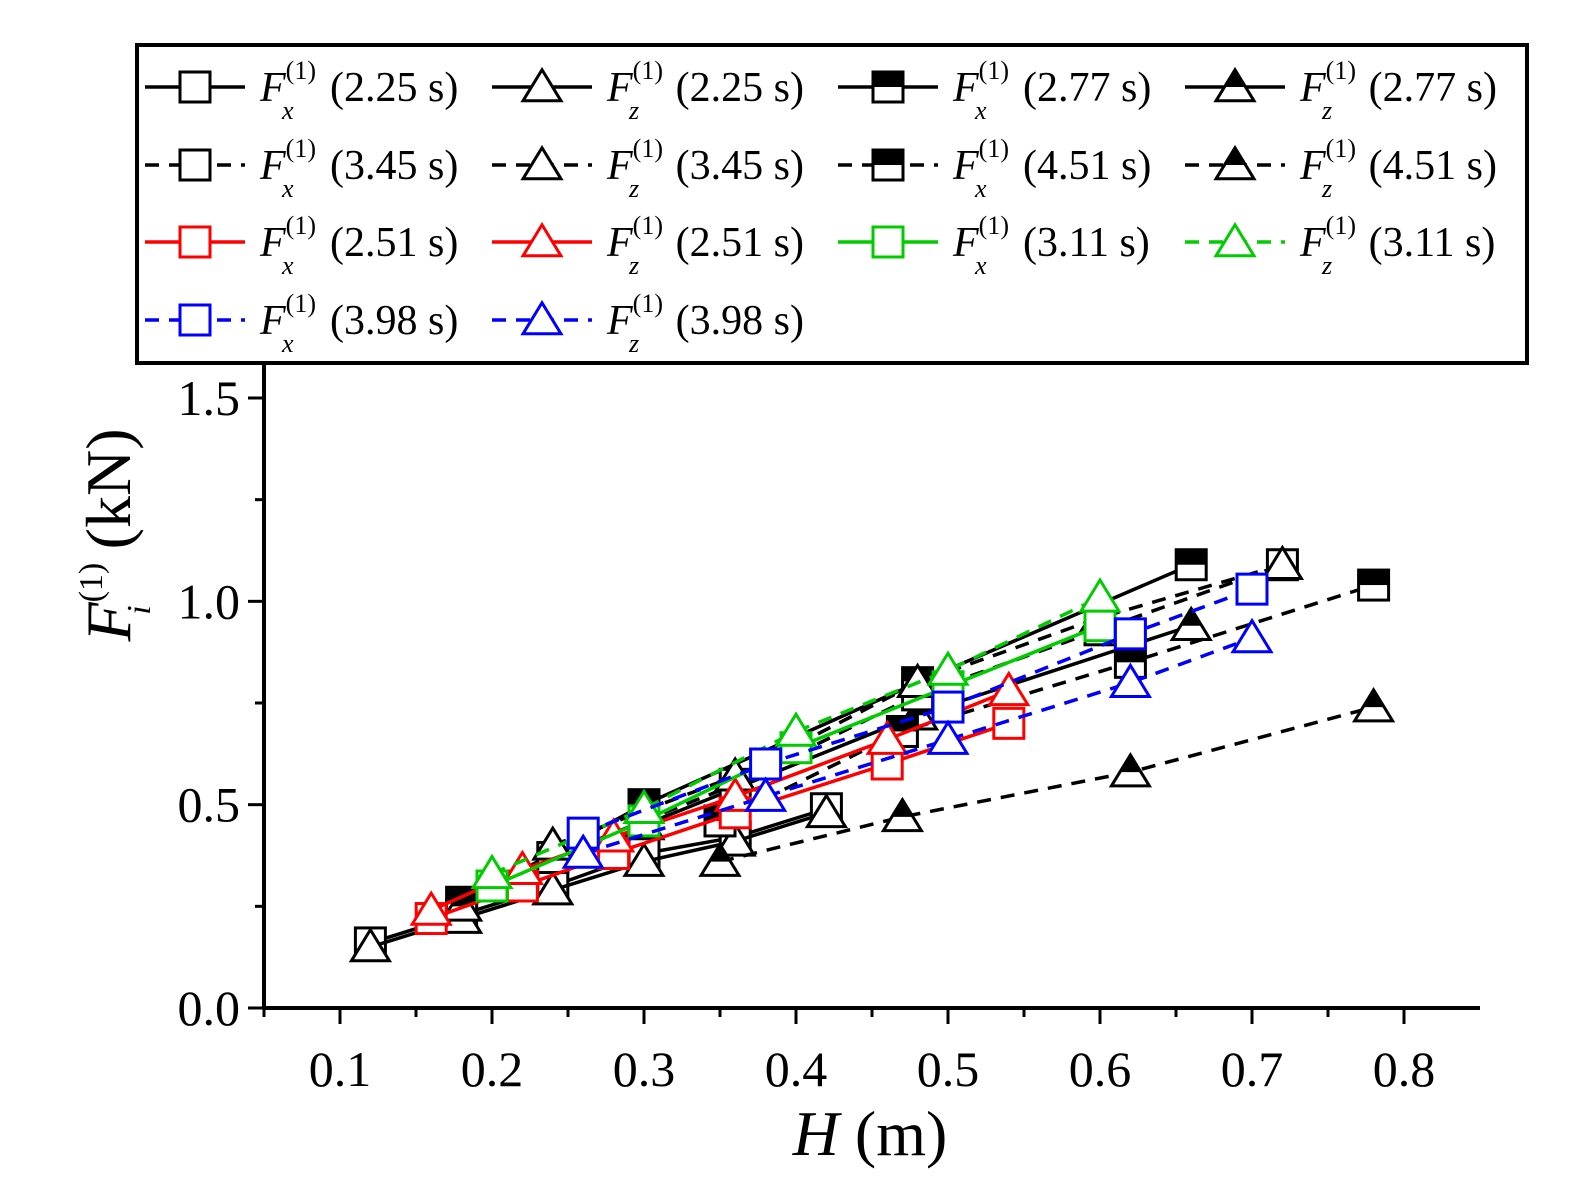 Image resolution: width=1587 pixels, height=1201 pixels. I want to click on x-tick-label: 0.3, so click(644, 1069).